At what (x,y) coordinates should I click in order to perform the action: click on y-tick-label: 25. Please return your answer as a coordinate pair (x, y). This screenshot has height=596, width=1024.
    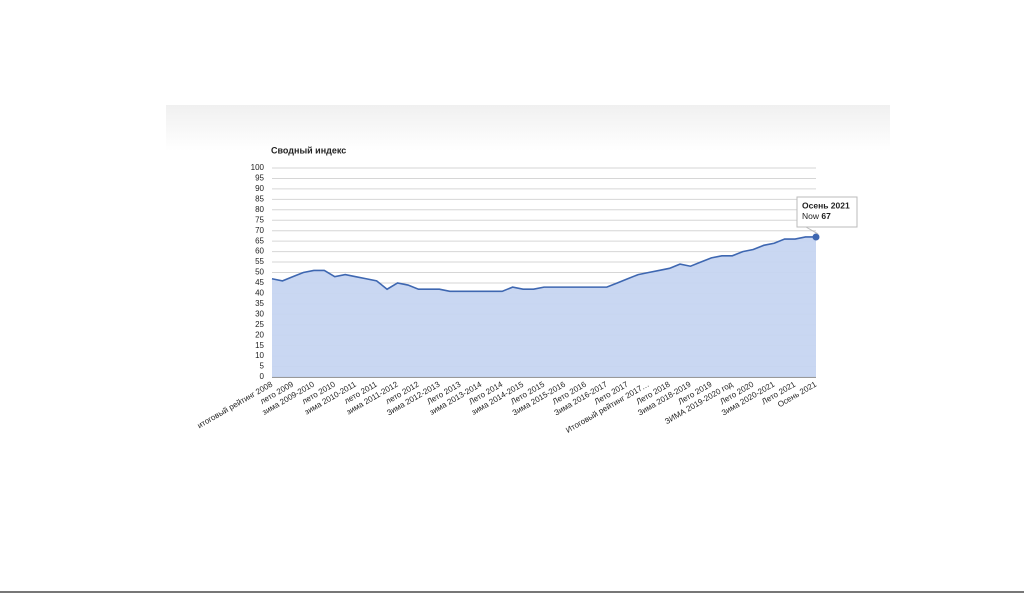
    Looking at the image, I should click on (259, 324).